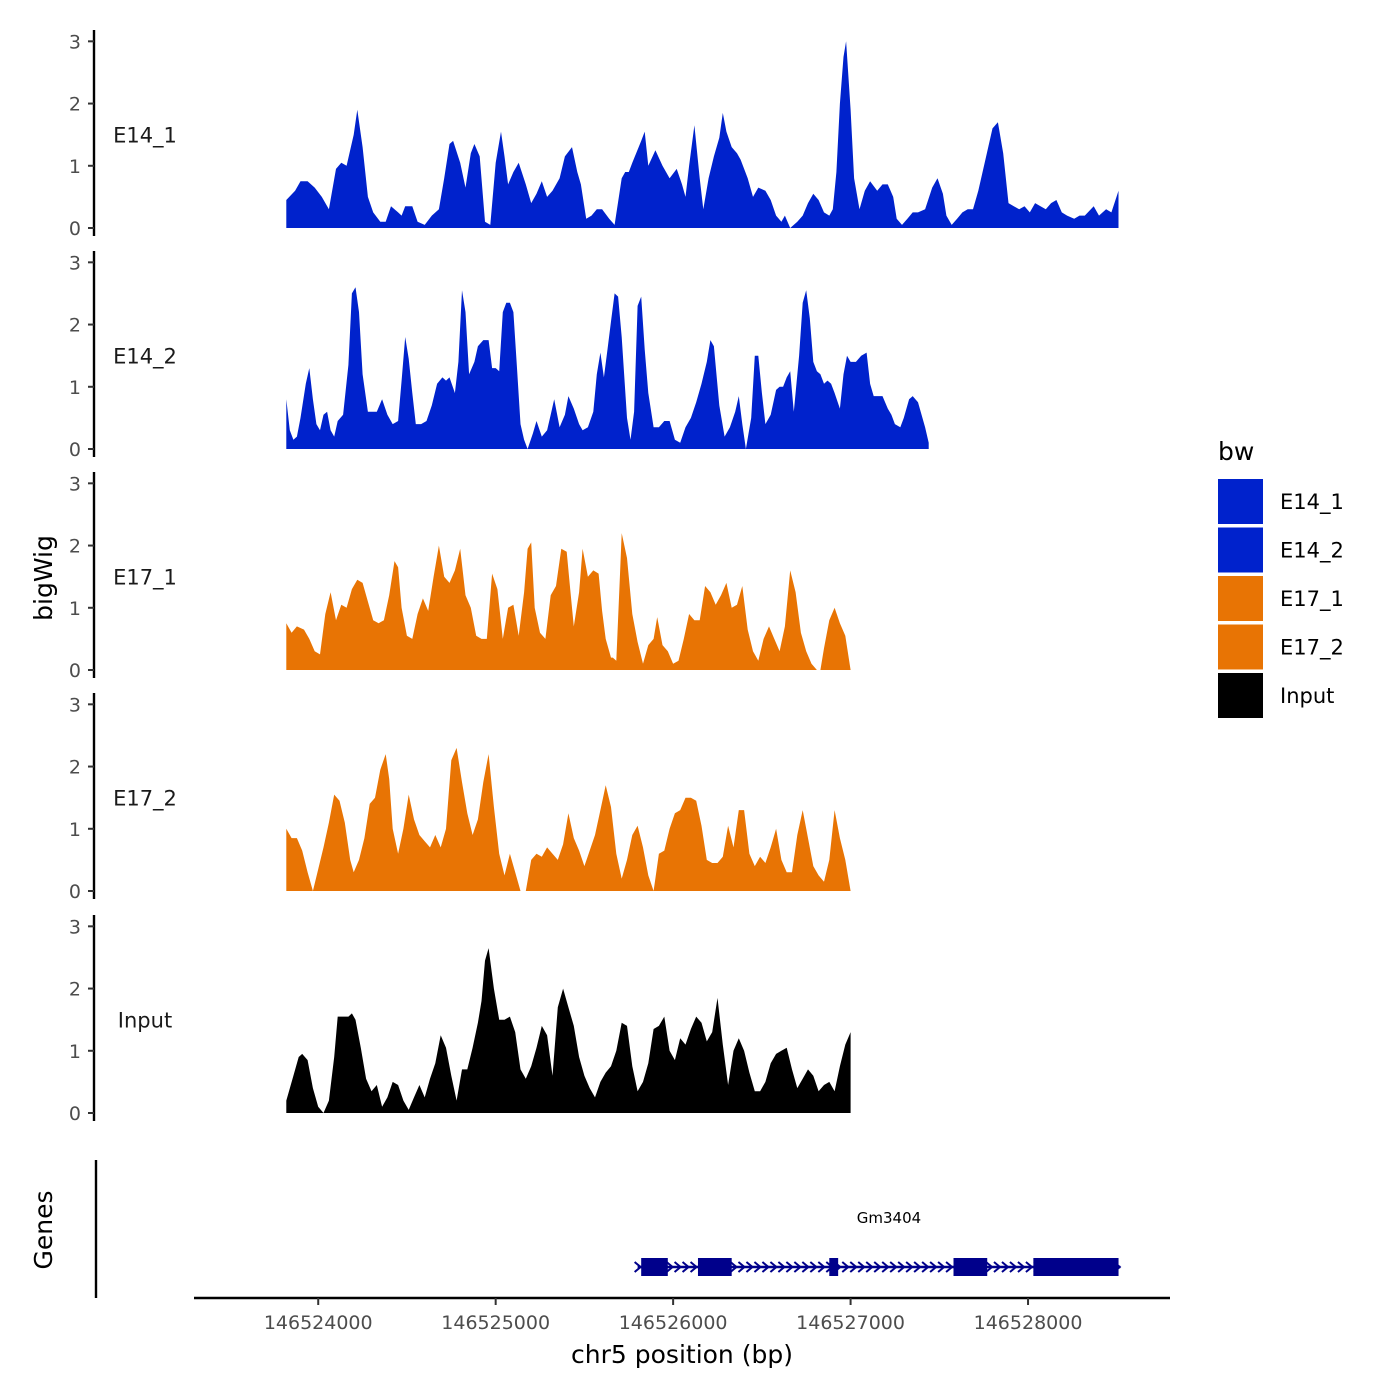  Describe the element at coordinates (43, 1229) in the screenshot. I see `genes-axis-title: Genes` at that location.